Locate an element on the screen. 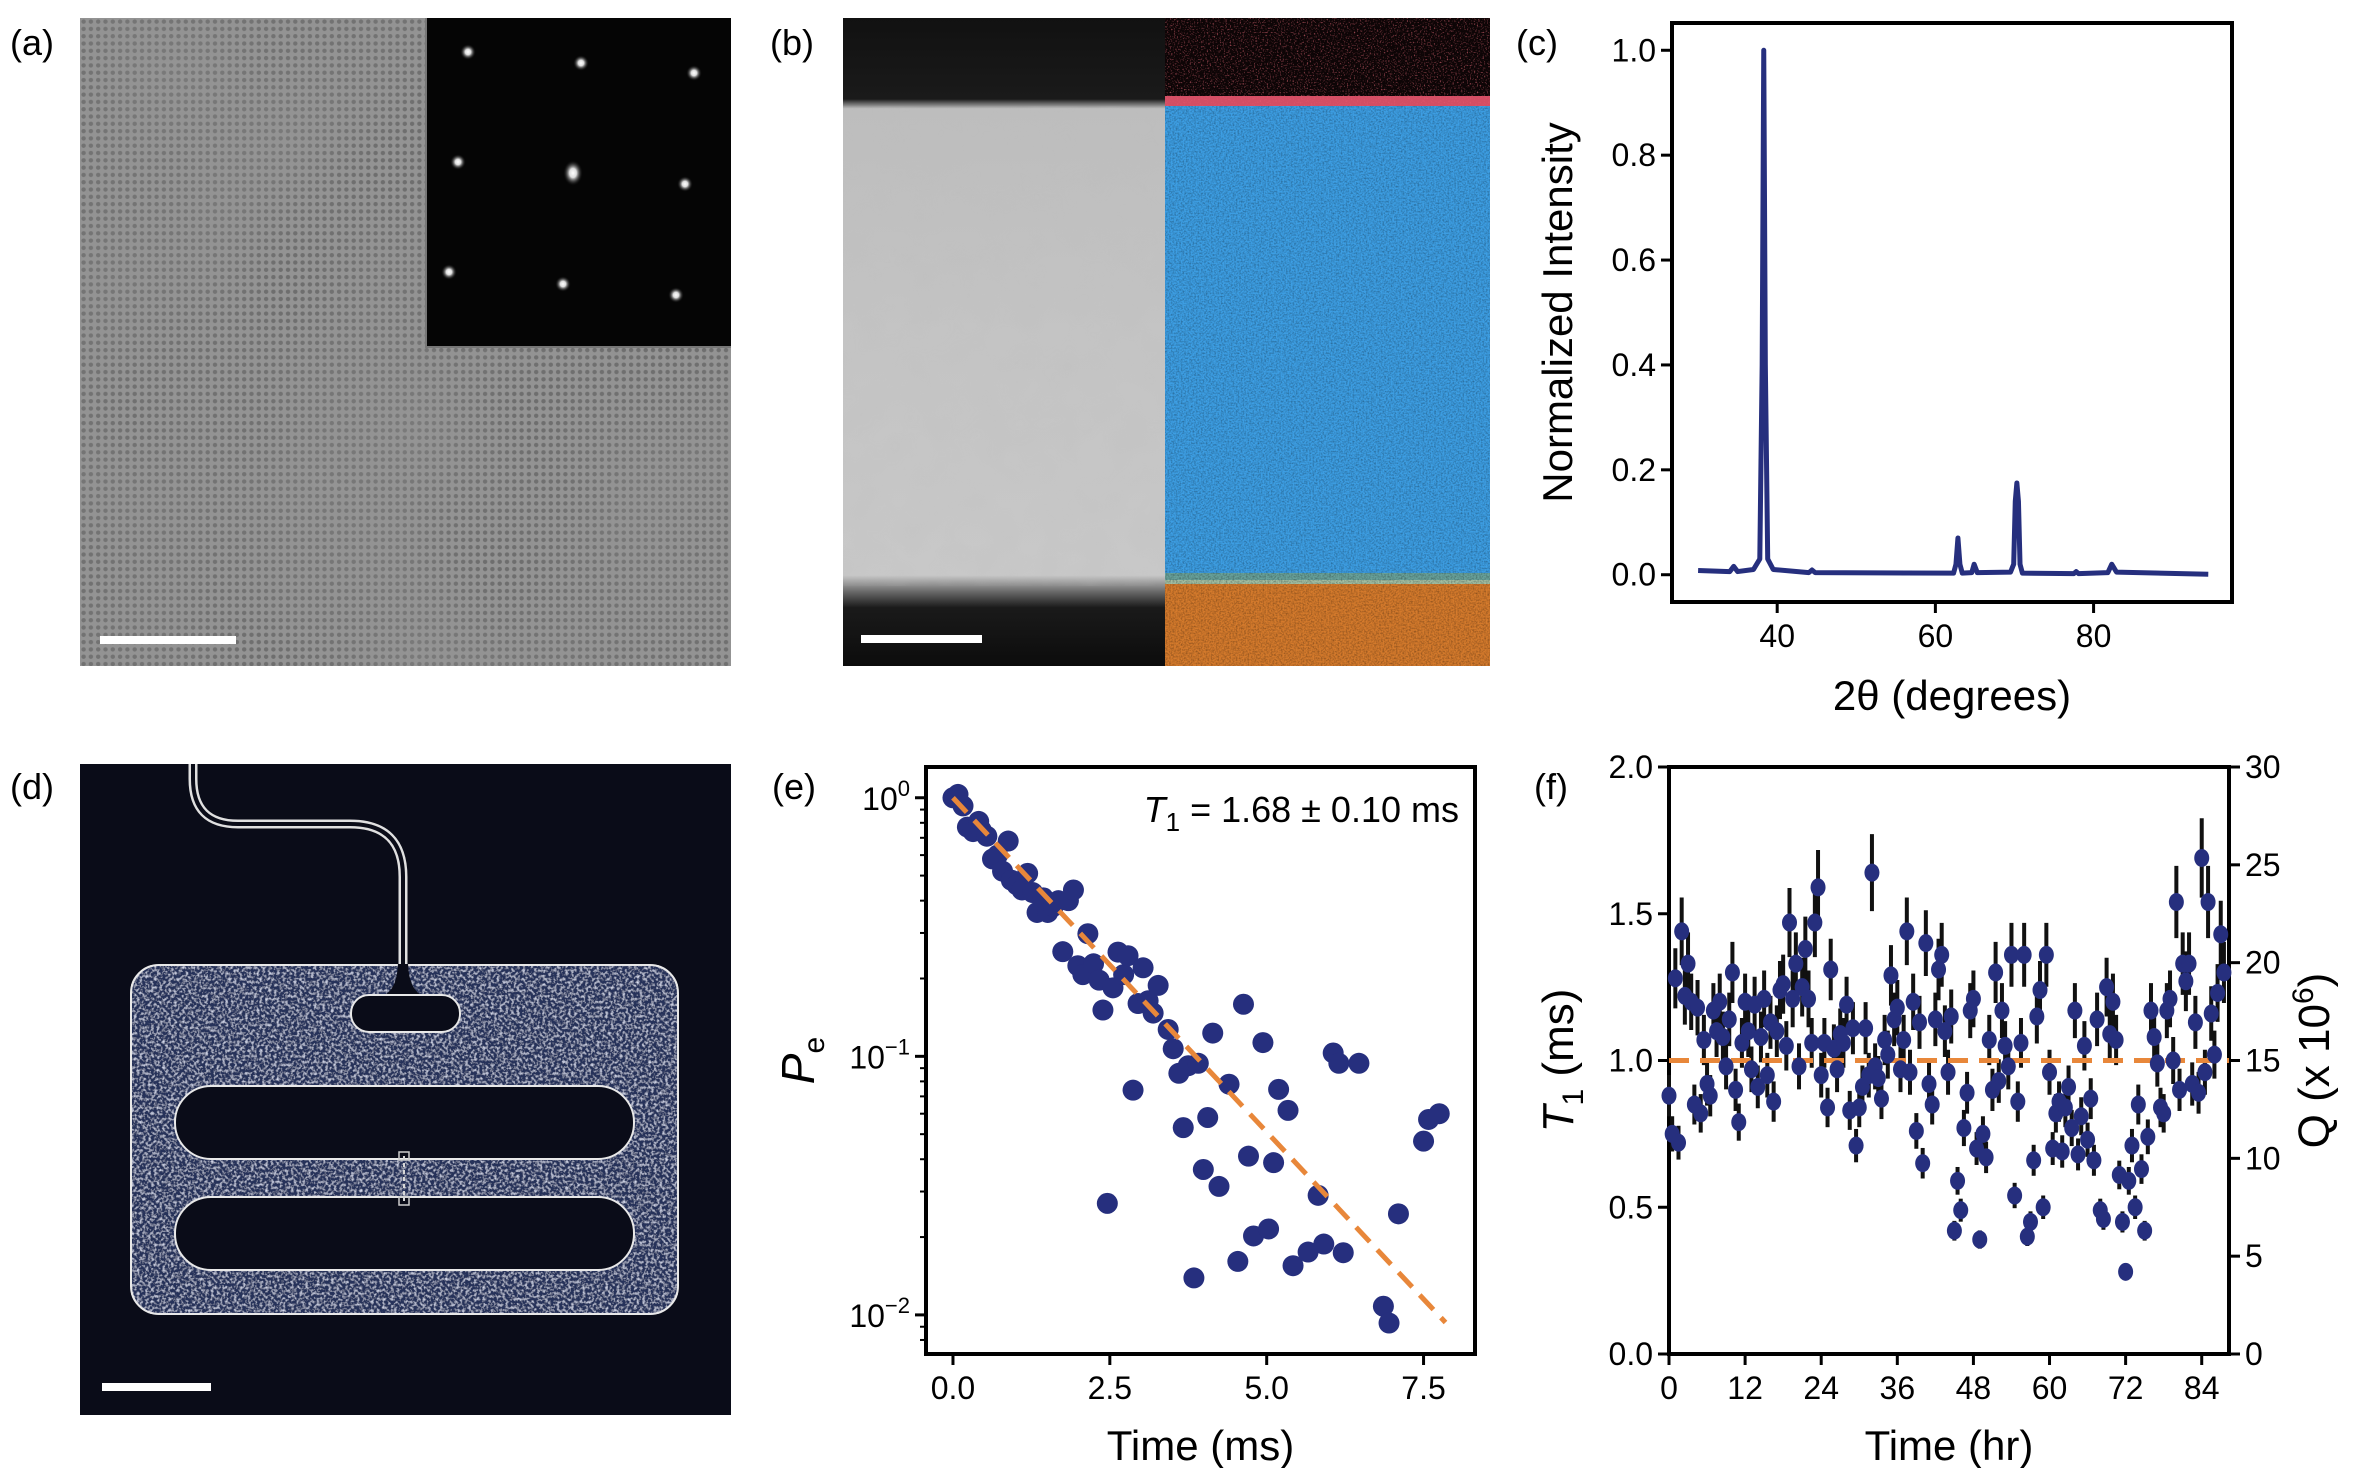  panel-label-e: (e) is located at coordinates (794, 786).